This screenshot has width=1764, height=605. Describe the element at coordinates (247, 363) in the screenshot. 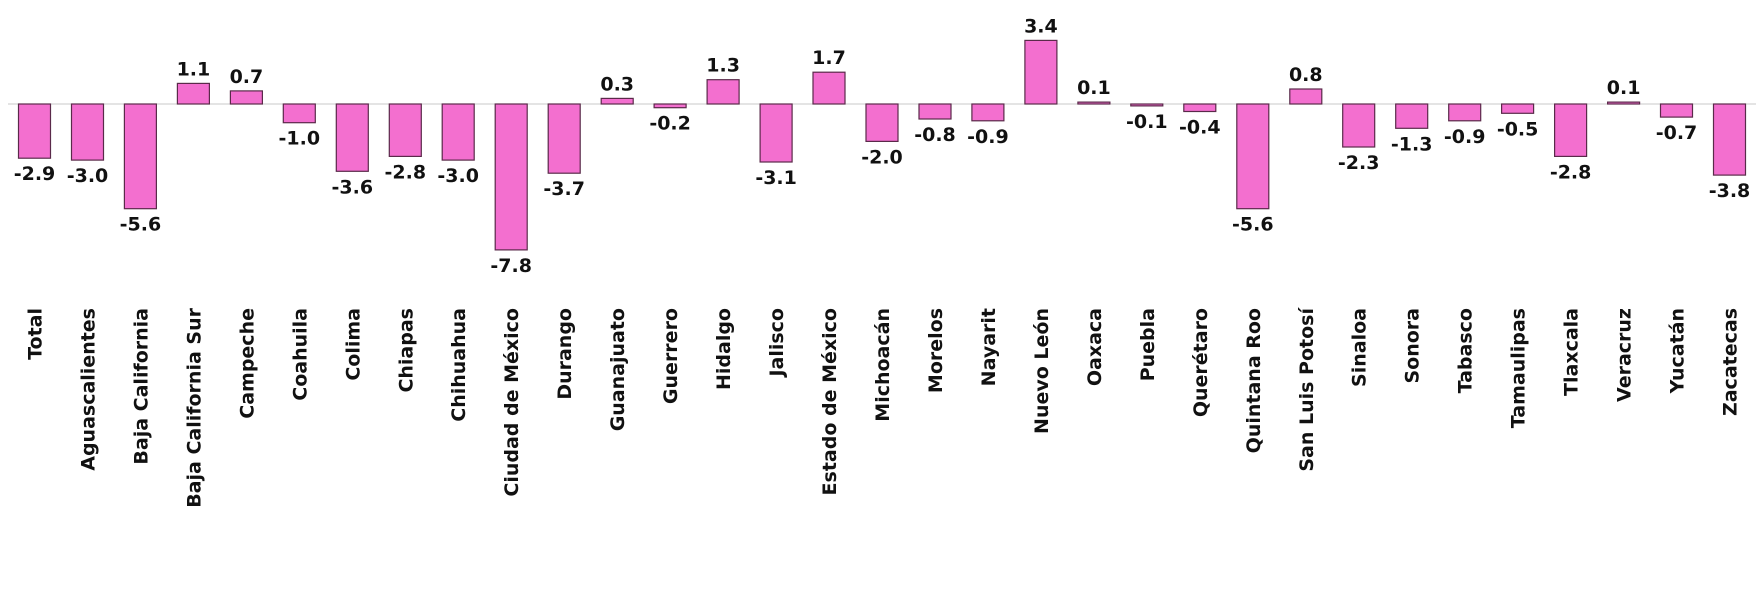

I see `category-label-5: Campeche` at that location.